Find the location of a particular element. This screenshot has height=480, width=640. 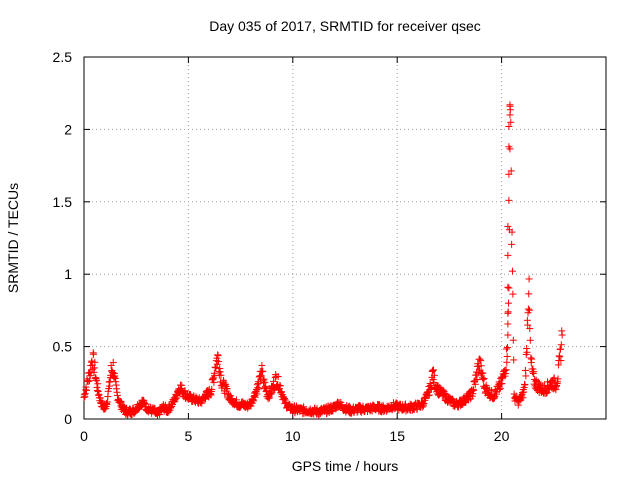

y-axis-label: SRMTID / TECUs is located at coordinates (13, 238).